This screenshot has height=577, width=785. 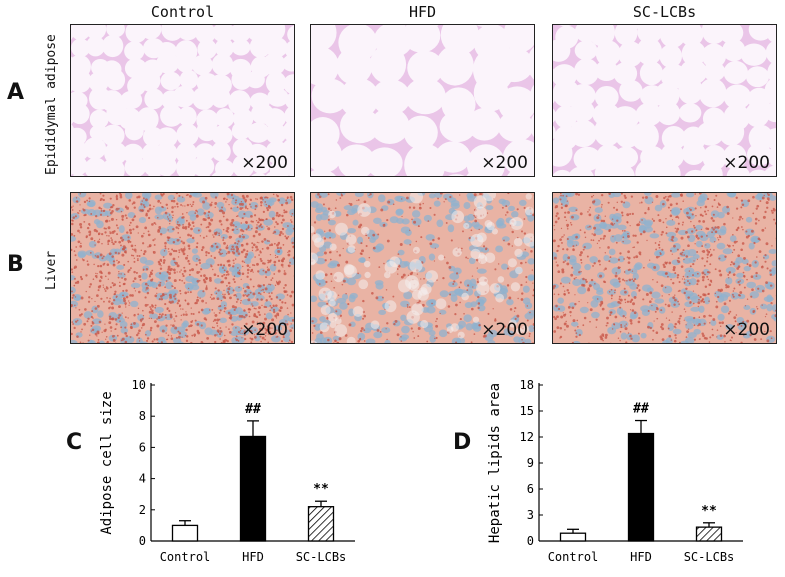 I want to click on y-tick-label: 2, so click(x=142, y=510).